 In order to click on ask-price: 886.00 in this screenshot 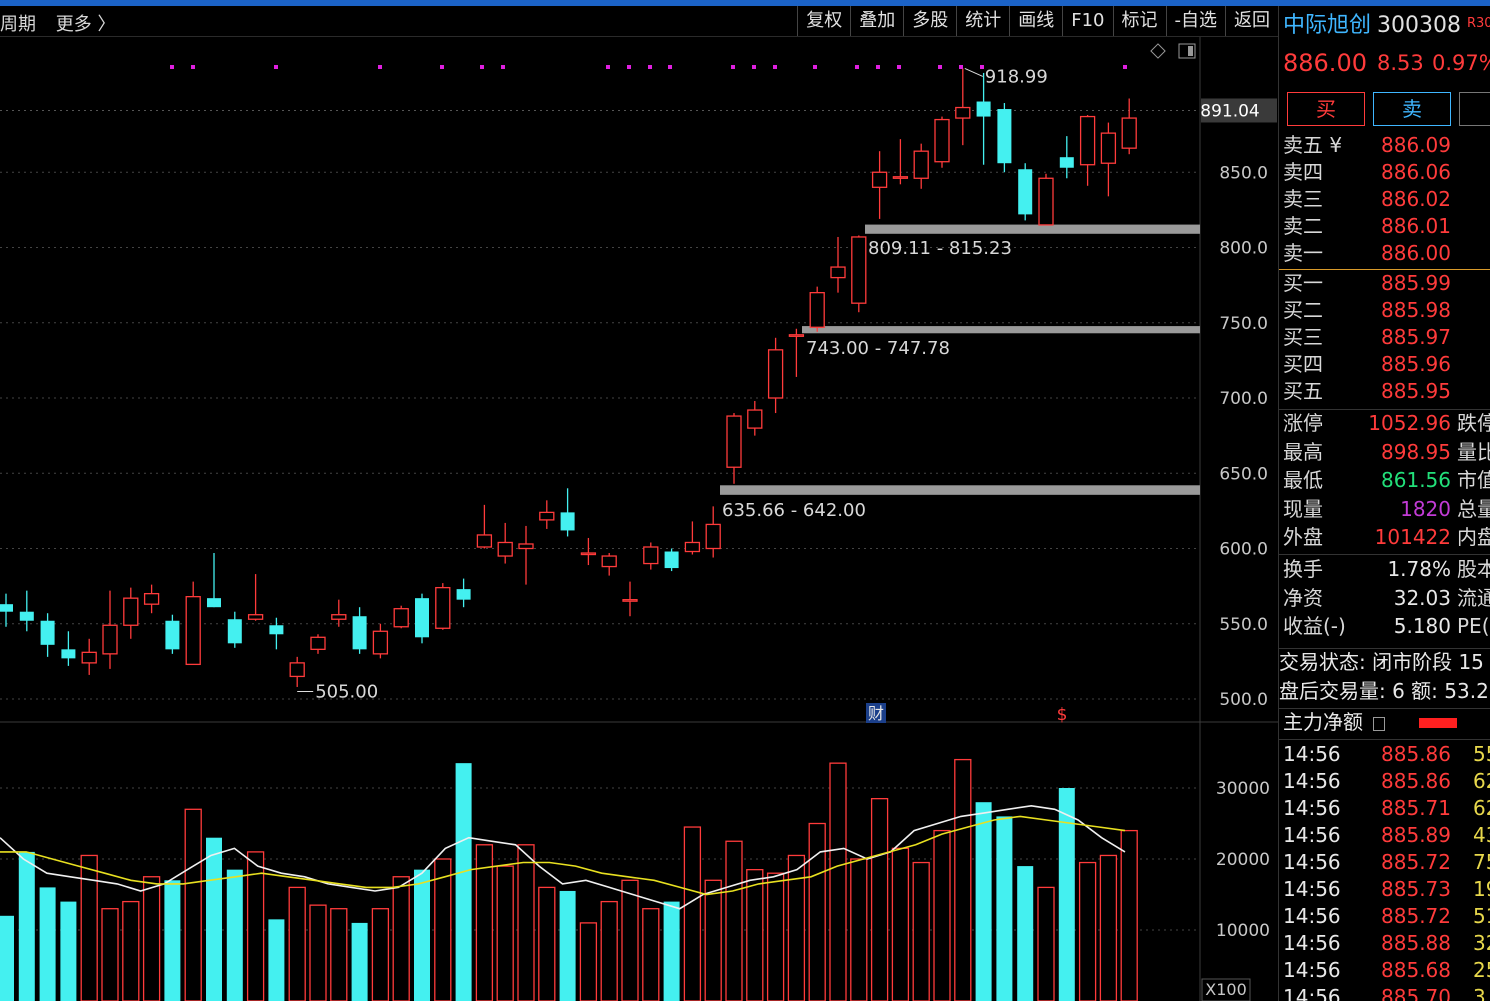, I will do `click(1416, 253)`.